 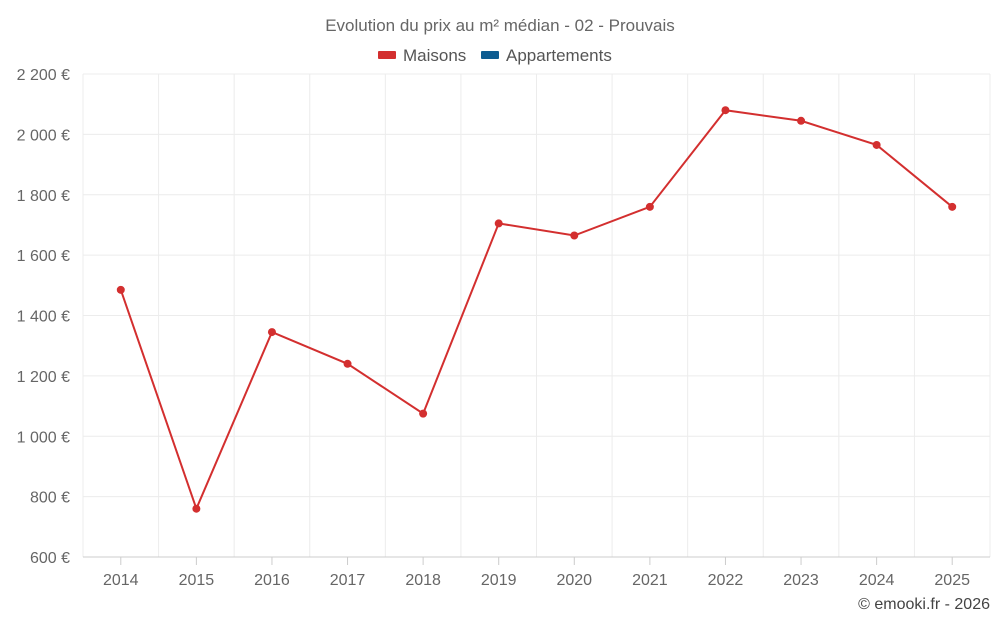 What do you see at coordinates (434, 55) in the screenshot?
I see `legend-label-maisons: Maisons` at bounding box center [434, 55].